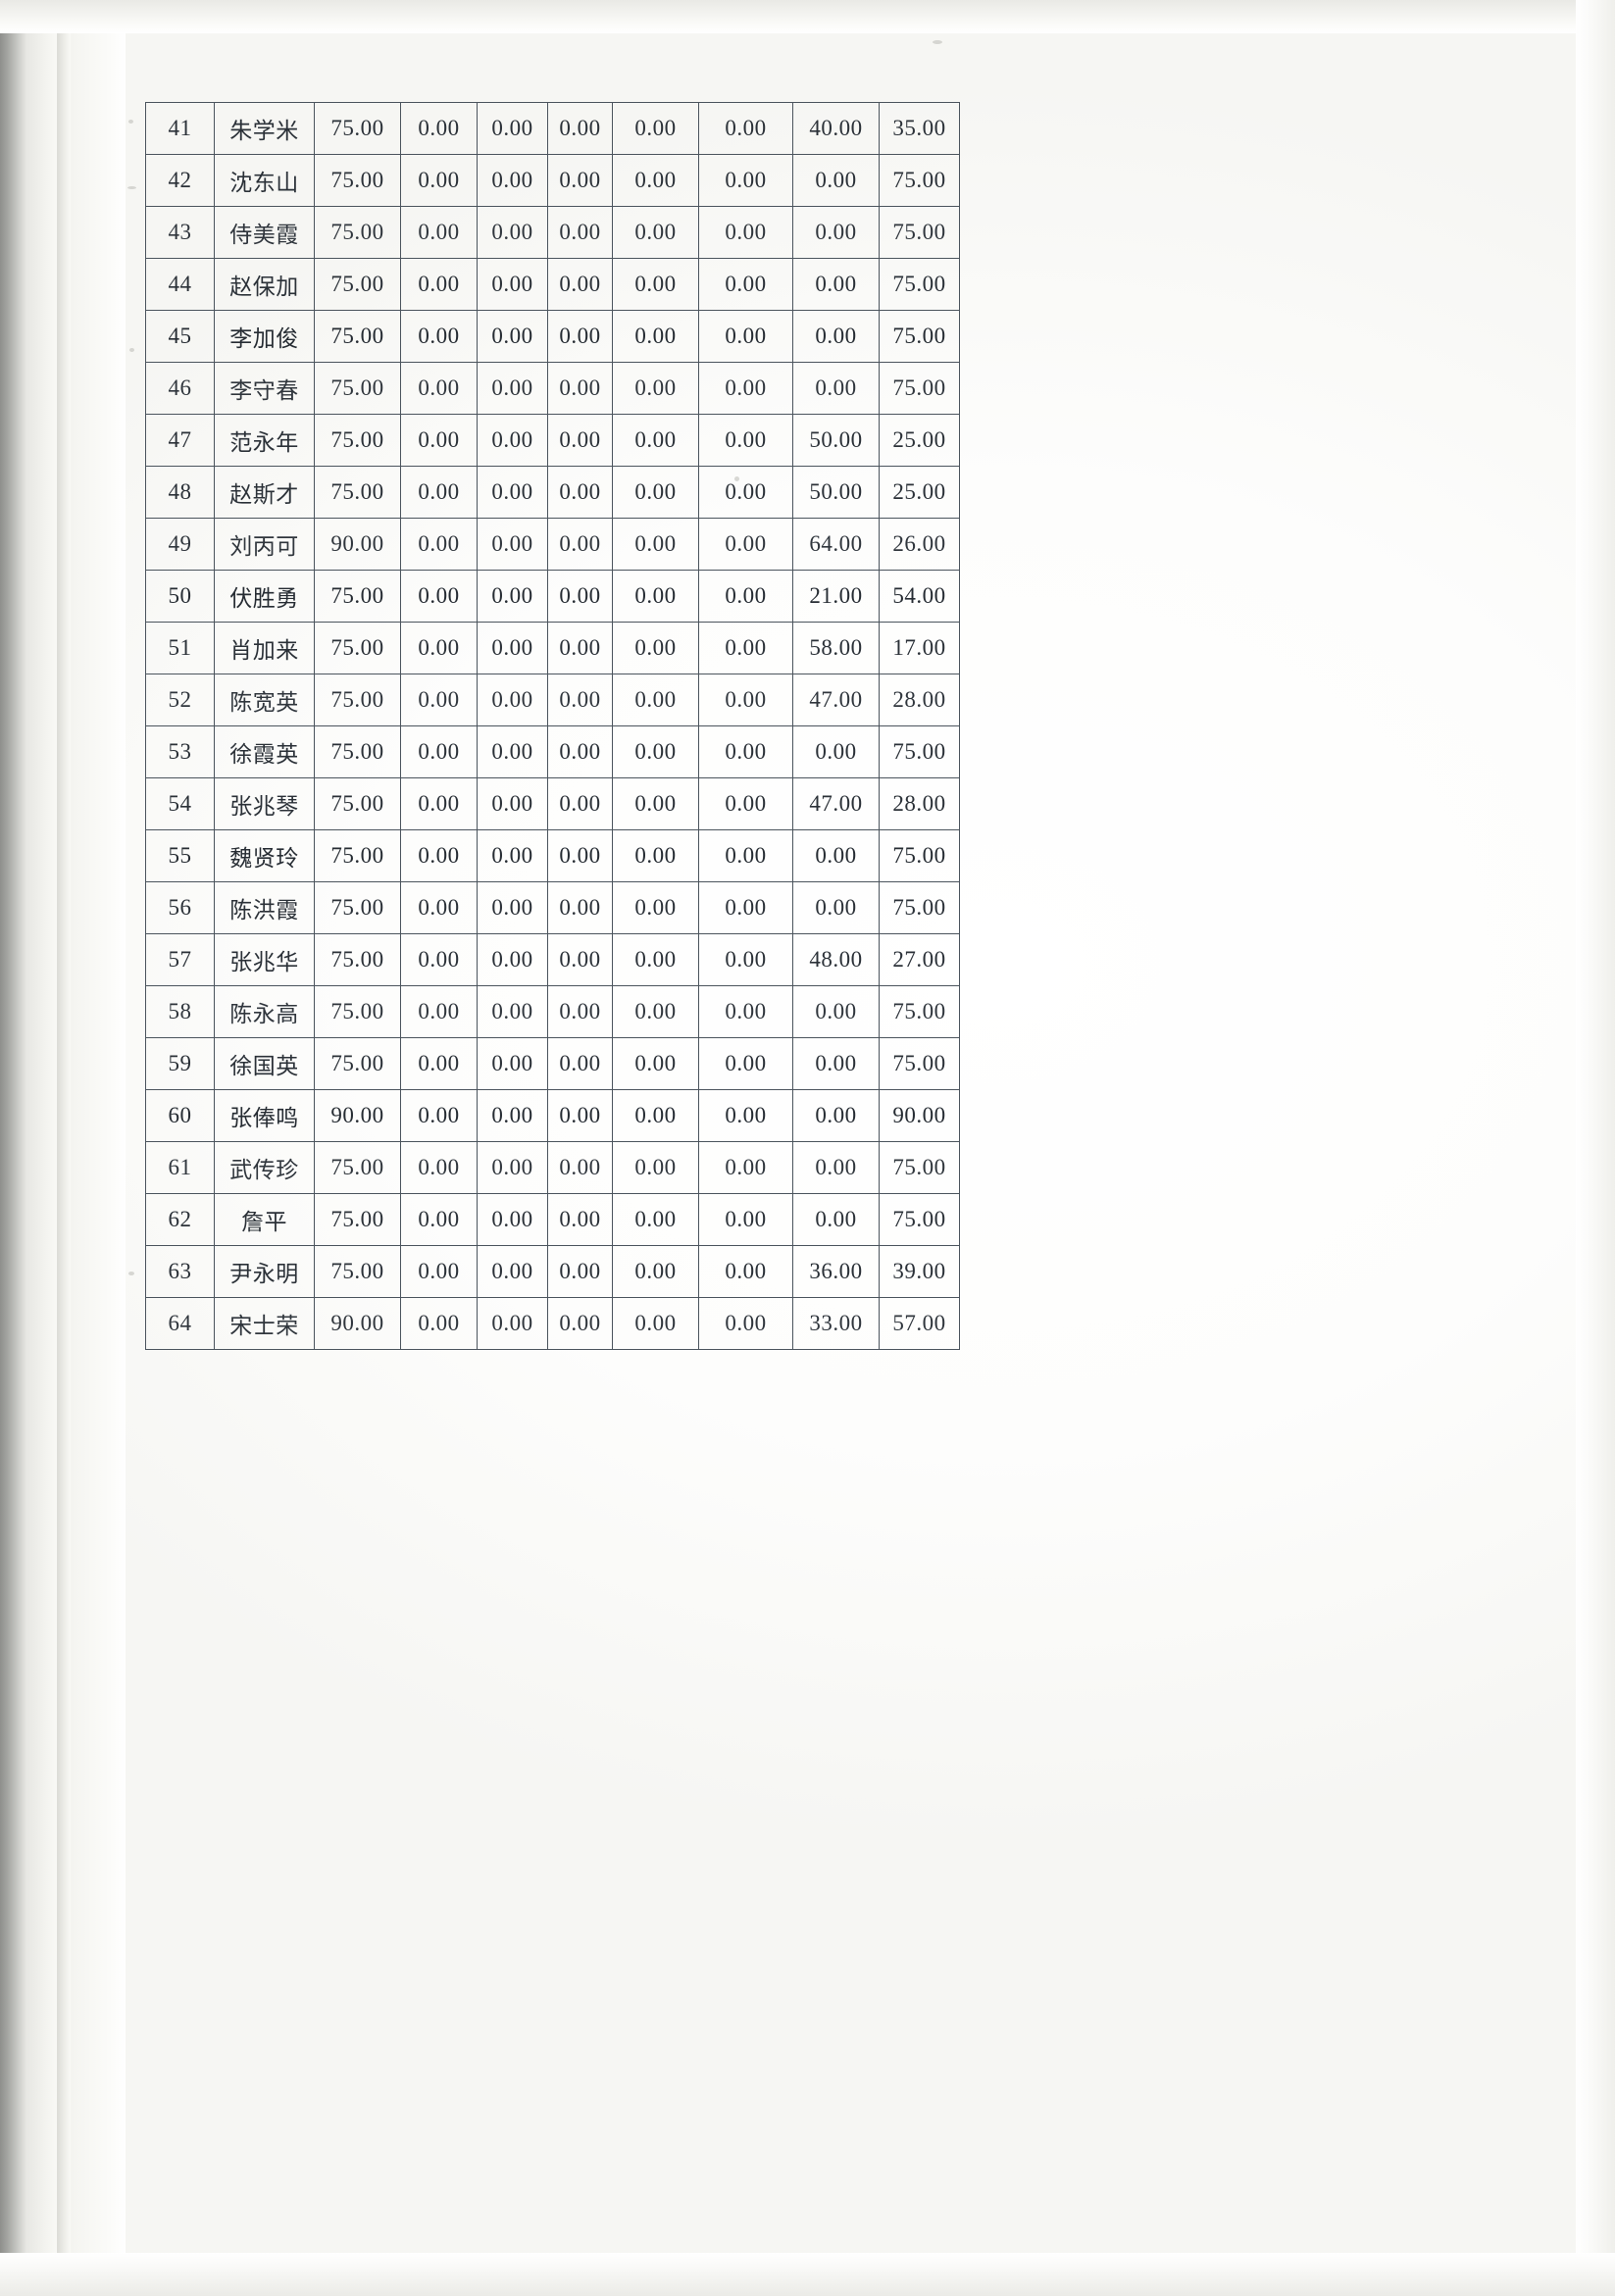 Image resolution: width=1615 pixels, height=2296 pixels. Describe the element at coordinates (12, 1148) in the screenshot. I see `binding-shadow` at that location.